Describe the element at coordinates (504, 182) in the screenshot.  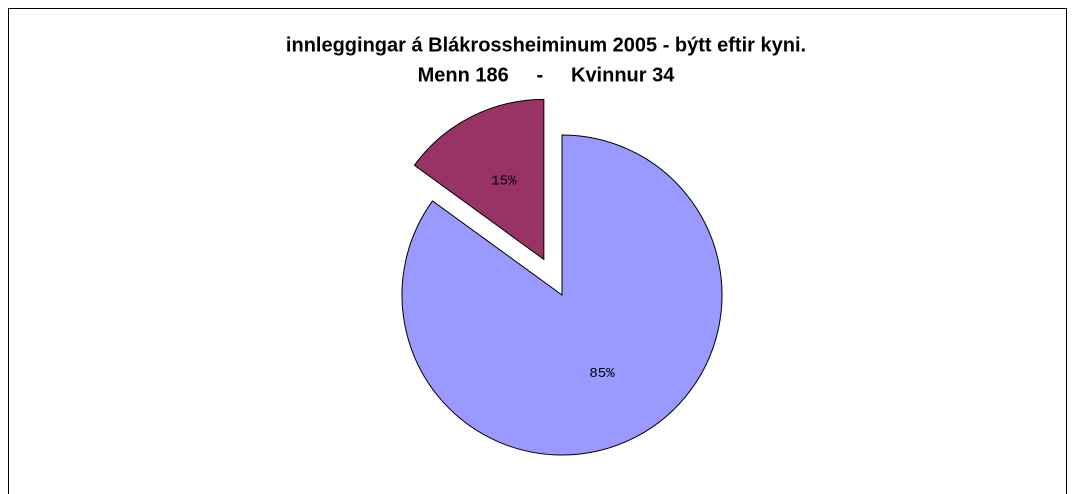
I see `slice-label: 15%` at that location.